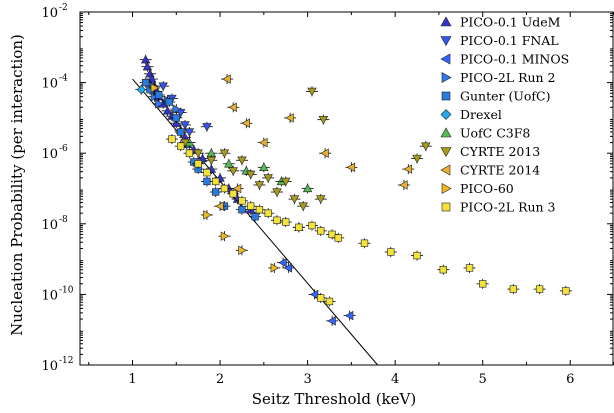  I want to click on x-tick-label: 3, so click(307, 379).